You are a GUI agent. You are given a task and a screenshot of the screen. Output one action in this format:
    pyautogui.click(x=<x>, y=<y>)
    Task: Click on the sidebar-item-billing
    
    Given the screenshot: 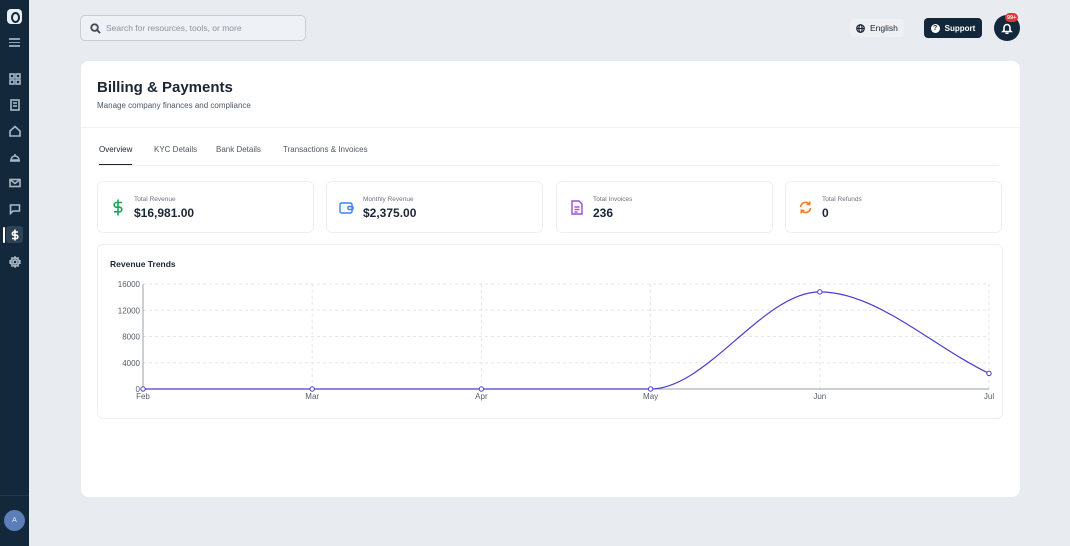 What is the action you would take?
    pyautogui.click(x=14, y=234)
    